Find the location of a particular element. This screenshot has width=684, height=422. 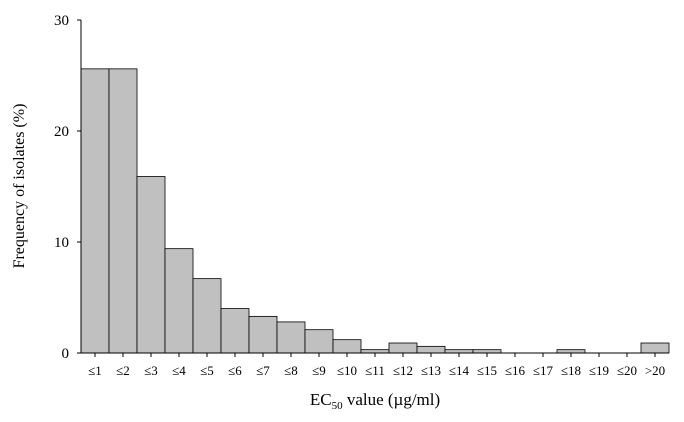

x-tick-label: ≤10 is located at coordinates (347, 370).